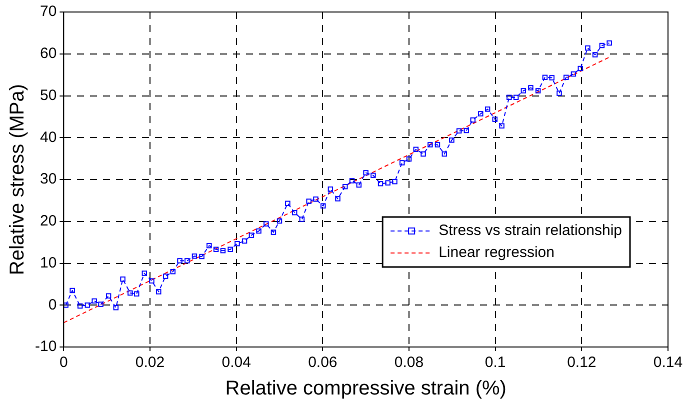 This screenshot has height=405, width=686. What do you see at coordinates (48, 53) in the screenshot?
I see `y-tick-label: 60` at bounding box center [48, 53].